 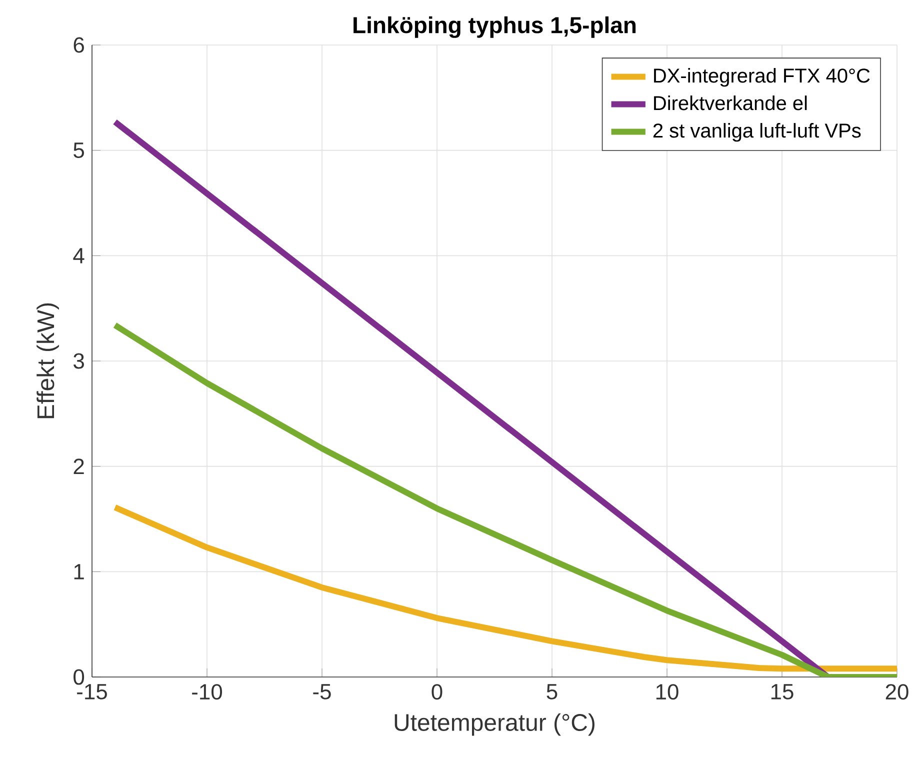 I want to click on y-tick-label: 4, so click(x=78, y=256).